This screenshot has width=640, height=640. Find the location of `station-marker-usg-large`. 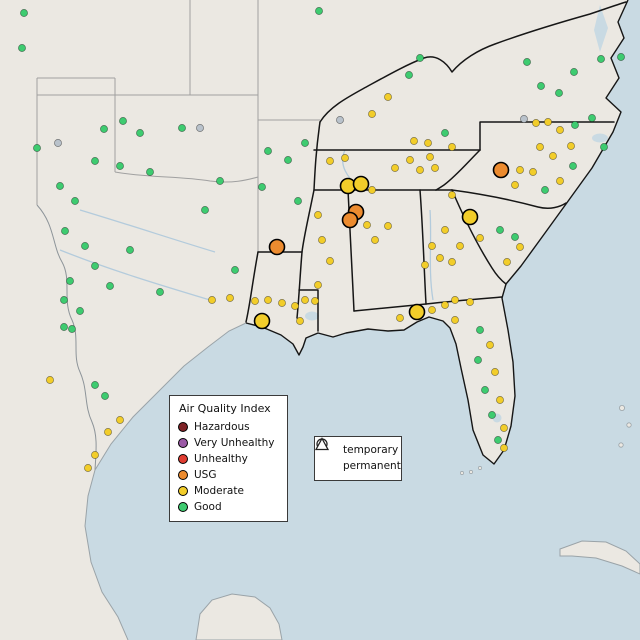

station-marker-usg-large is located at coordinates (277, 247).